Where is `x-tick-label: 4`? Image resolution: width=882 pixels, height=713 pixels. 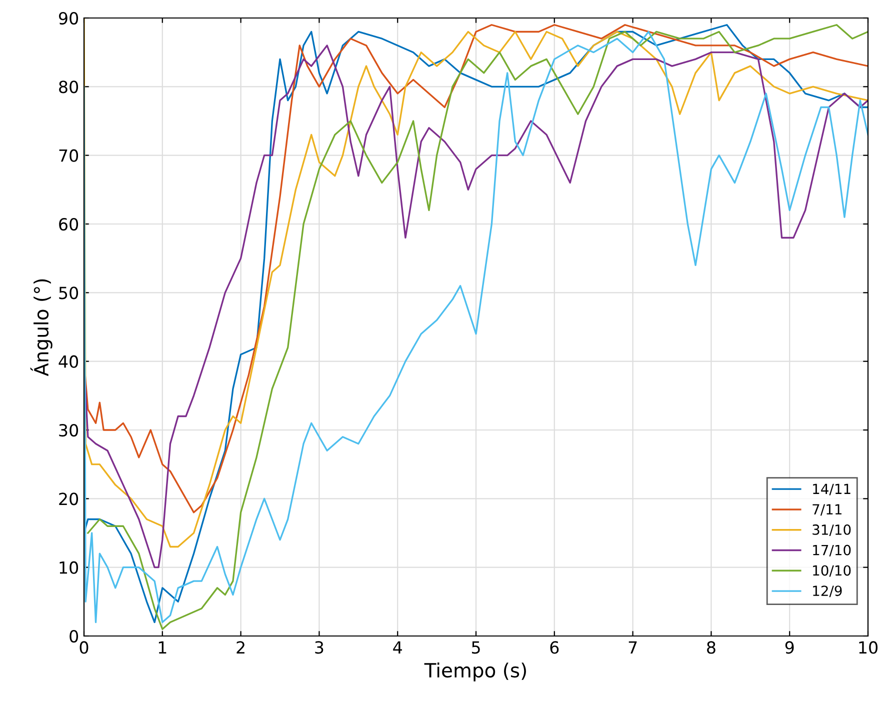
x-tick-label: 4 is located at coordinates (397, 647).